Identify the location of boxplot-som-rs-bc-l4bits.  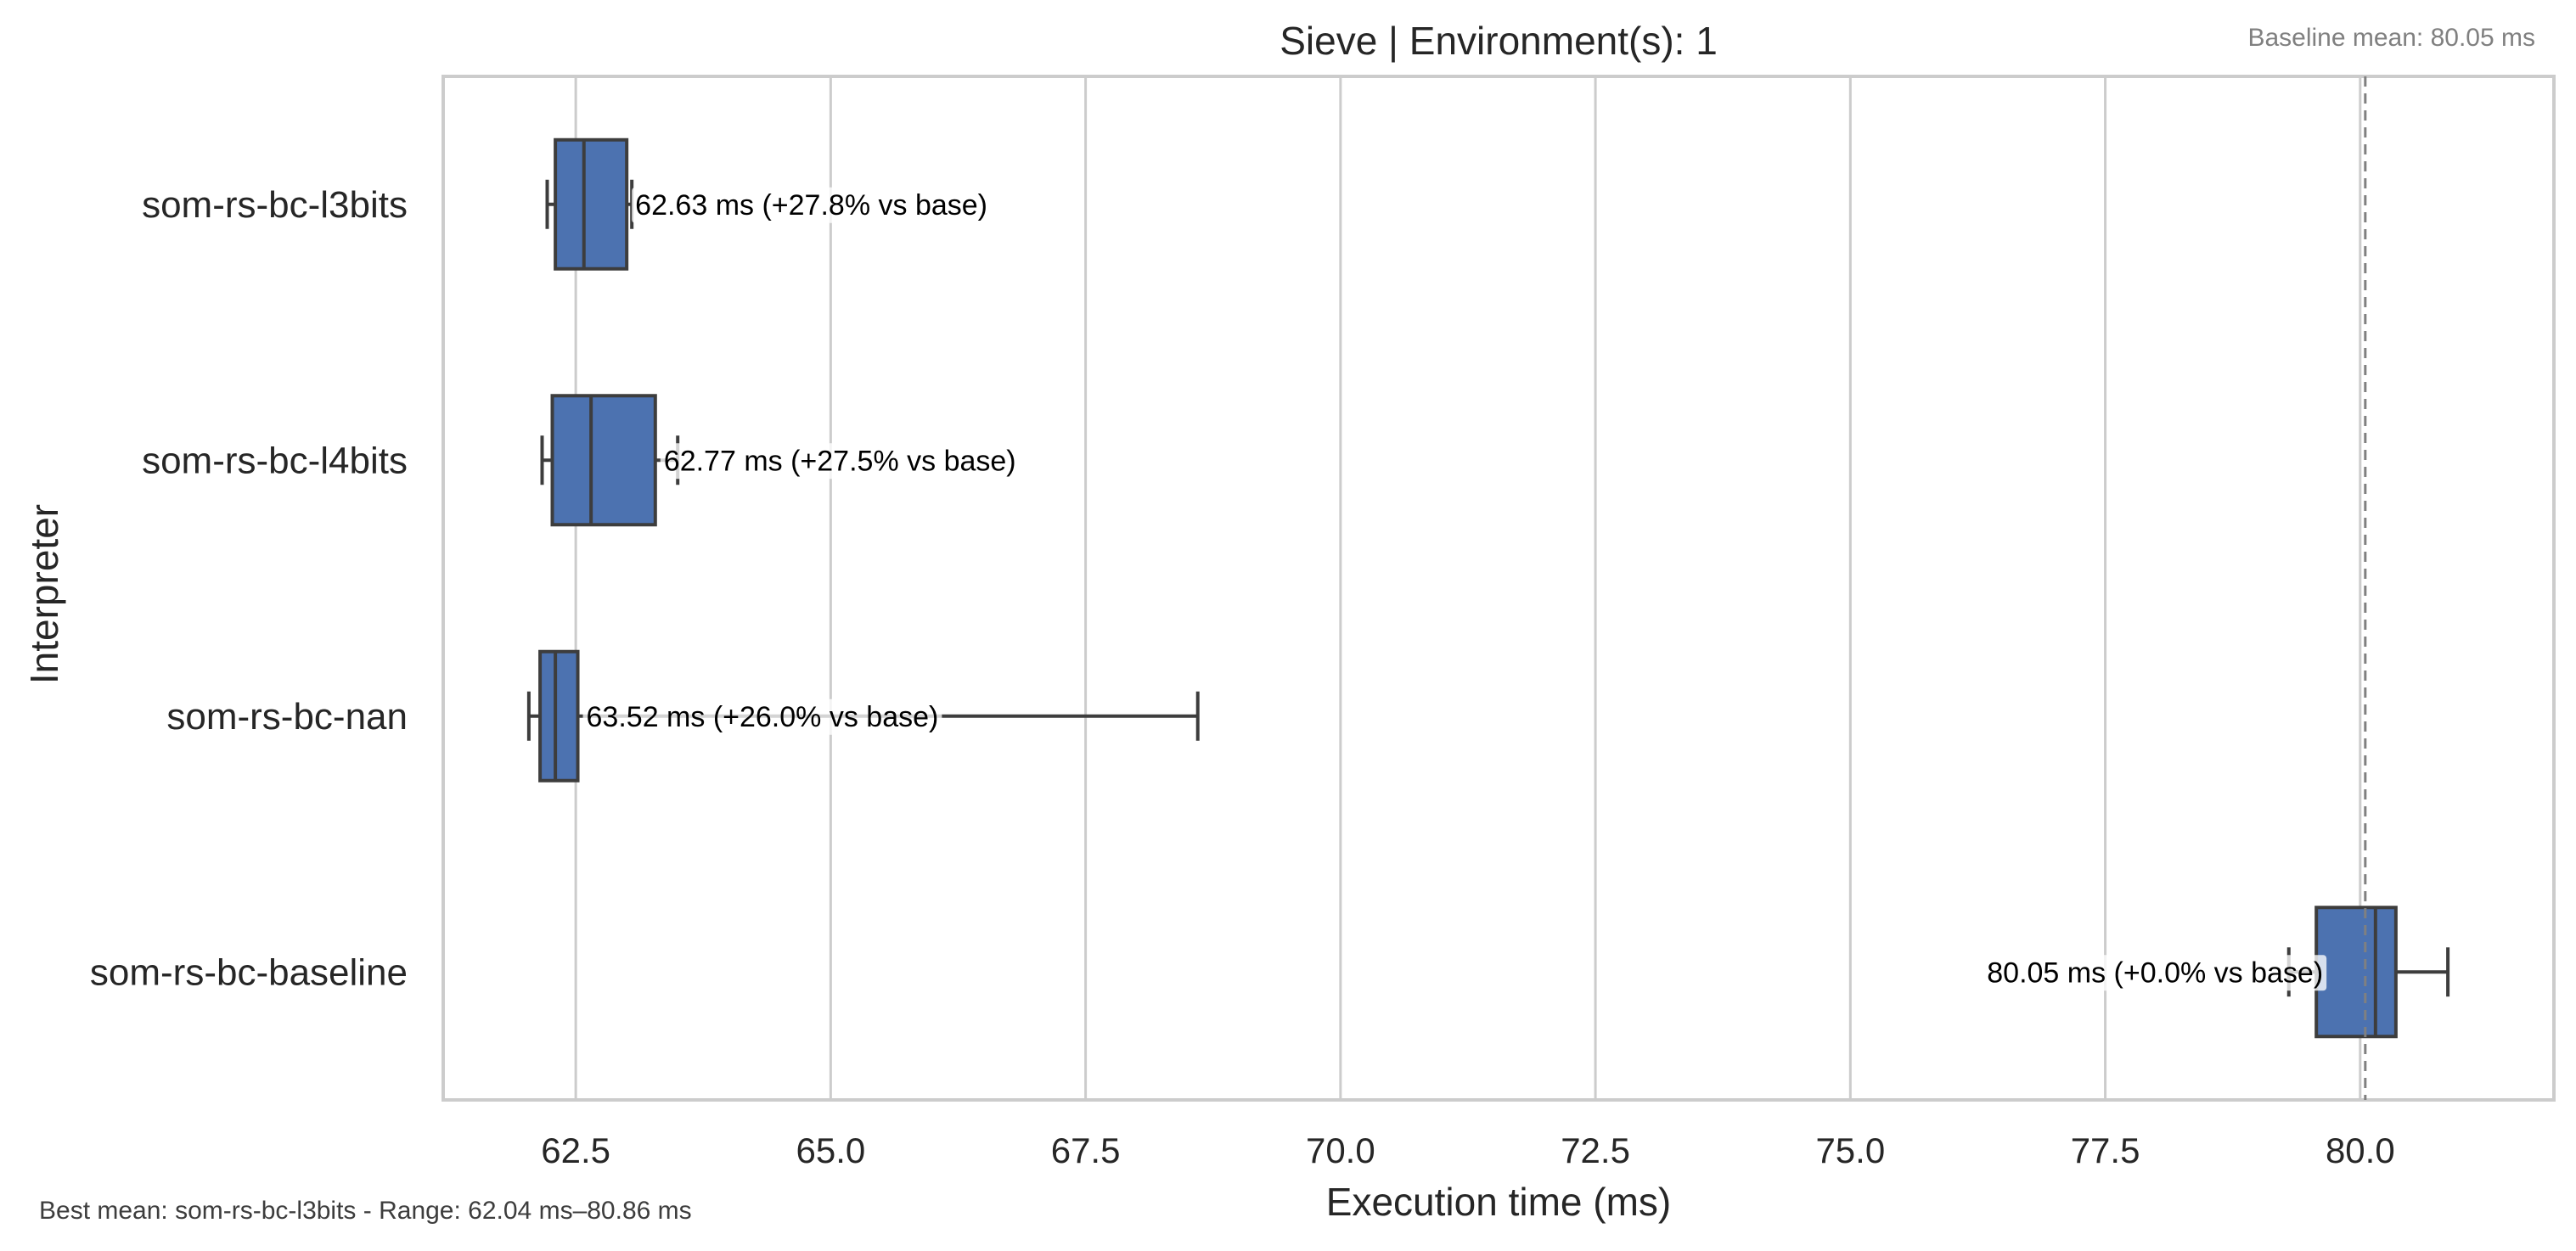
(610, 461).